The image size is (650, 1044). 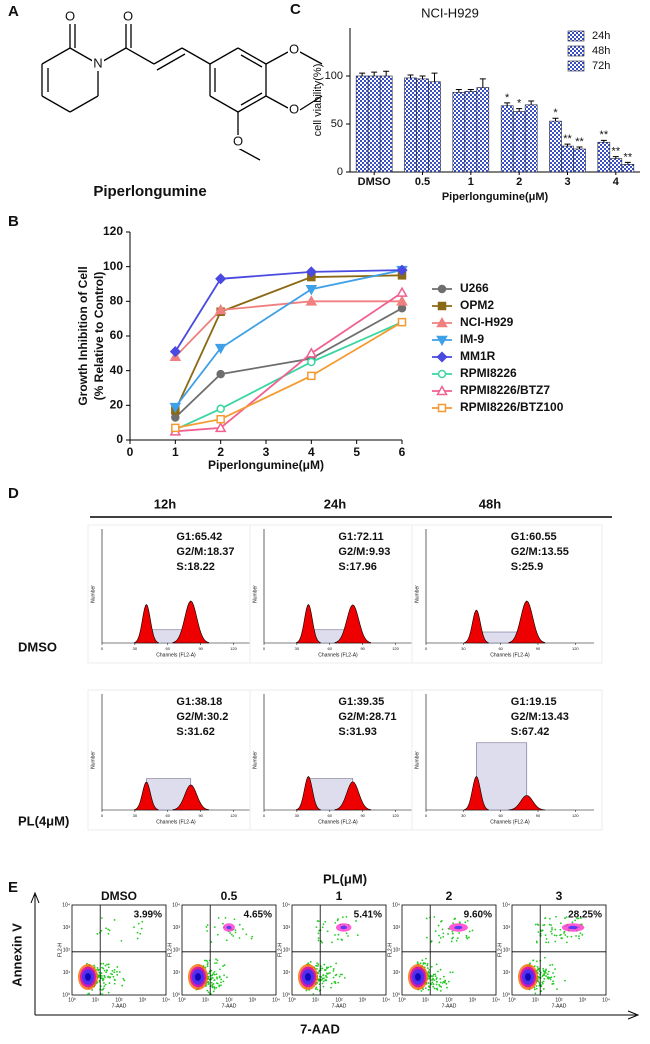 What do you see at coordinates (35, 953) in the screenshot?
I see `axis-arrow` at bounding box center [35, 953].